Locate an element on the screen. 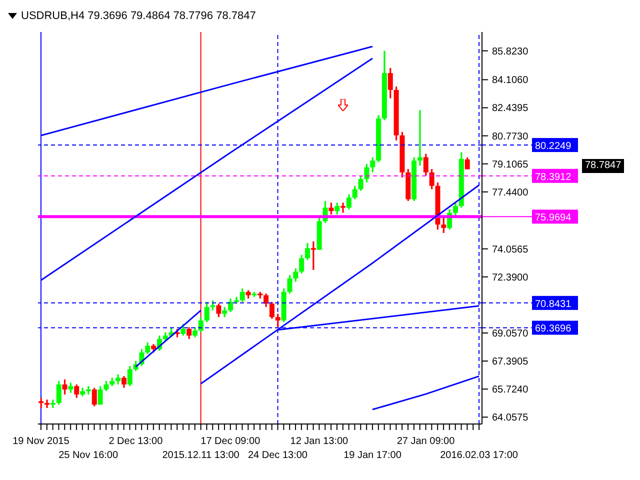 The height and width of the screenshot is (480, 640). x-tick-label: 19 Jan 17:00 is located at coordinates (373, 455).